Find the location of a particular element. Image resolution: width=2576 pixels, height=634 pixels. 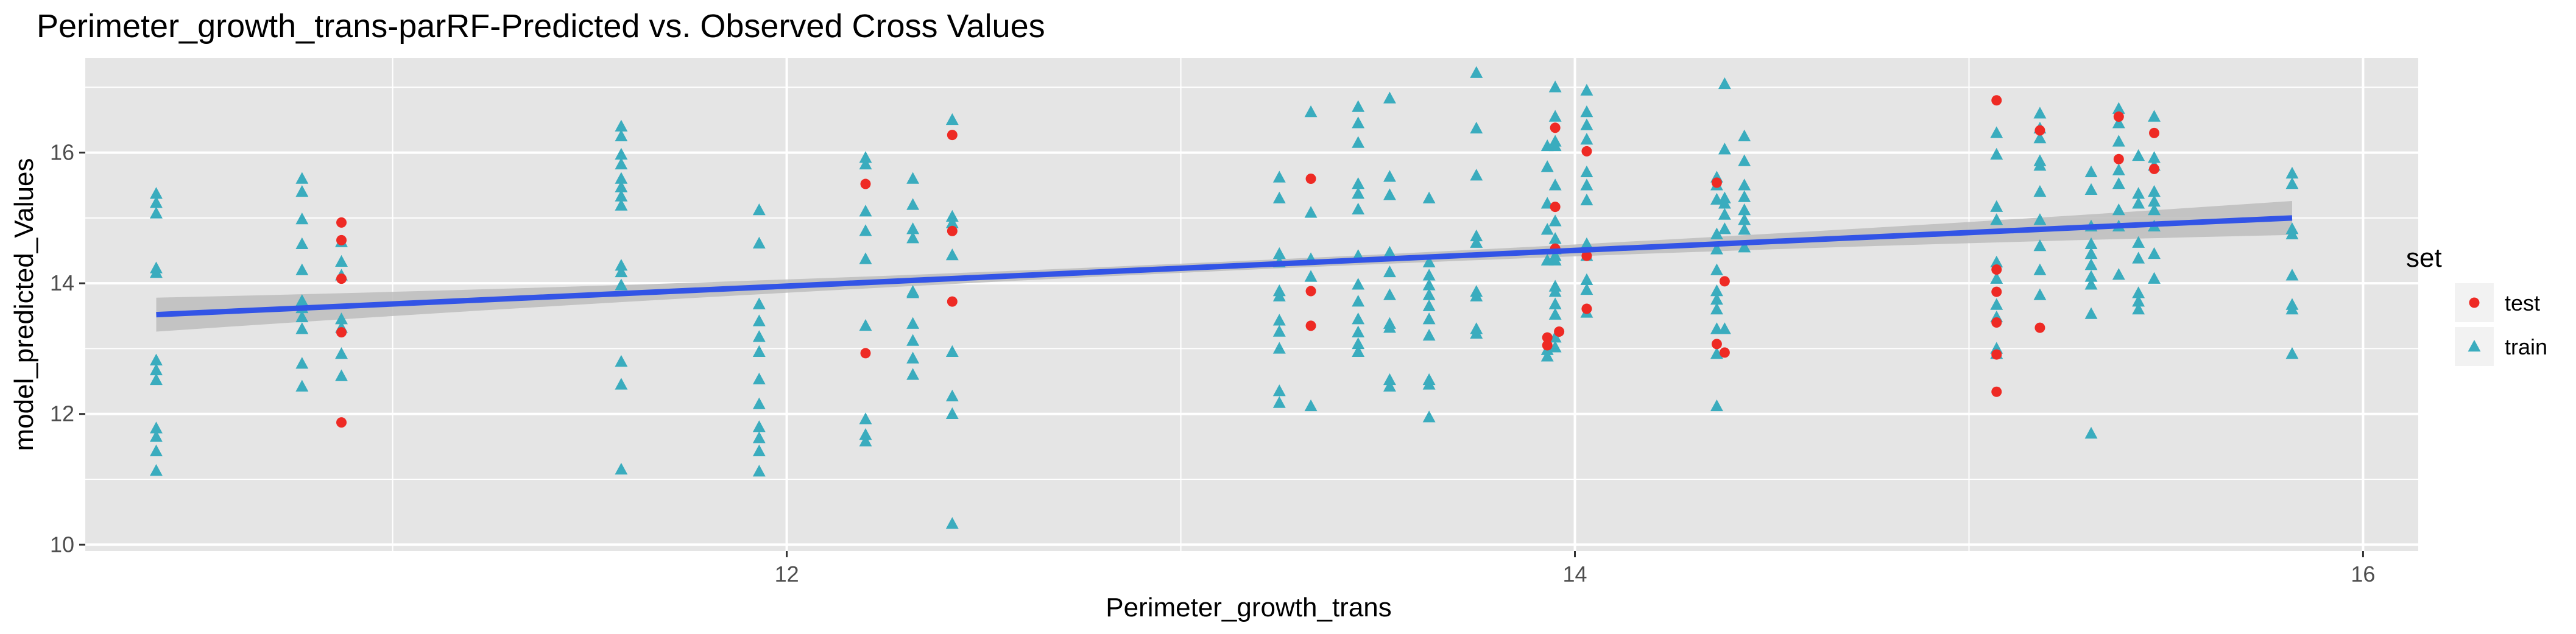

legend: set test train is located at coordinates (2476, 304).